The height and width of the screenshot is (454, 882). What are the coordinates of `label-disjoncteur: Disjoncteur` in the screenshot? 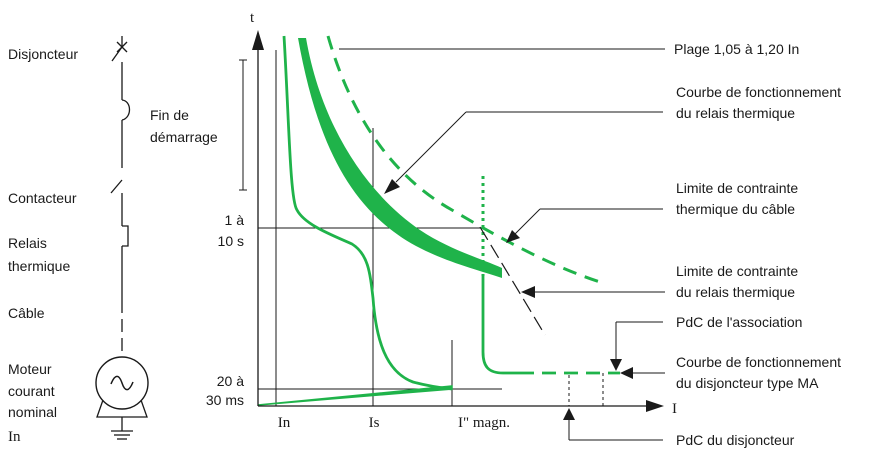 It's located at (43, 54).